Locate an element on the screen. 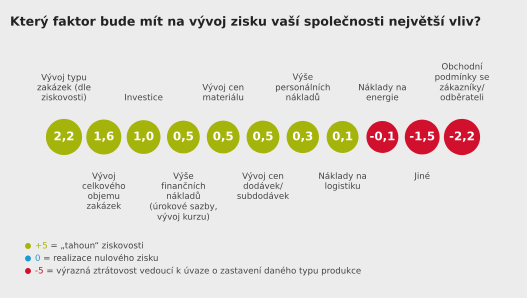 This screenshot has width=527, height=298. text: +5 = „tahoun“ ziskovosti is located at coordinates (89, 246).